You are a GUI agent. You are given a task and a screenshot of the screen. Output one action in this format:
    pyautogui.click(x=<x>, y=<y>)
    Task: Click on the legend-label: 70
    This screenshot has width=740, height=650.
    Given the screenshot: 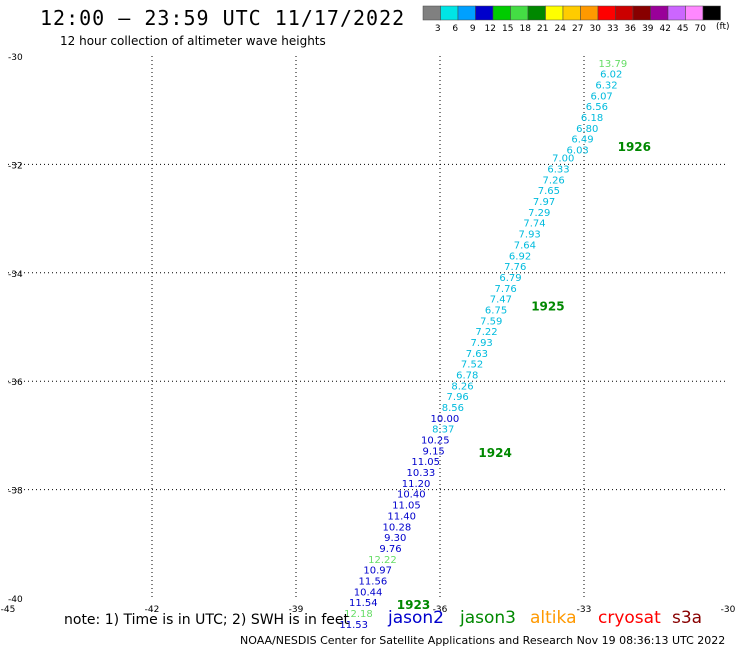 What is the action you would take?
    pyautogui.click(x=701, y=29)
    